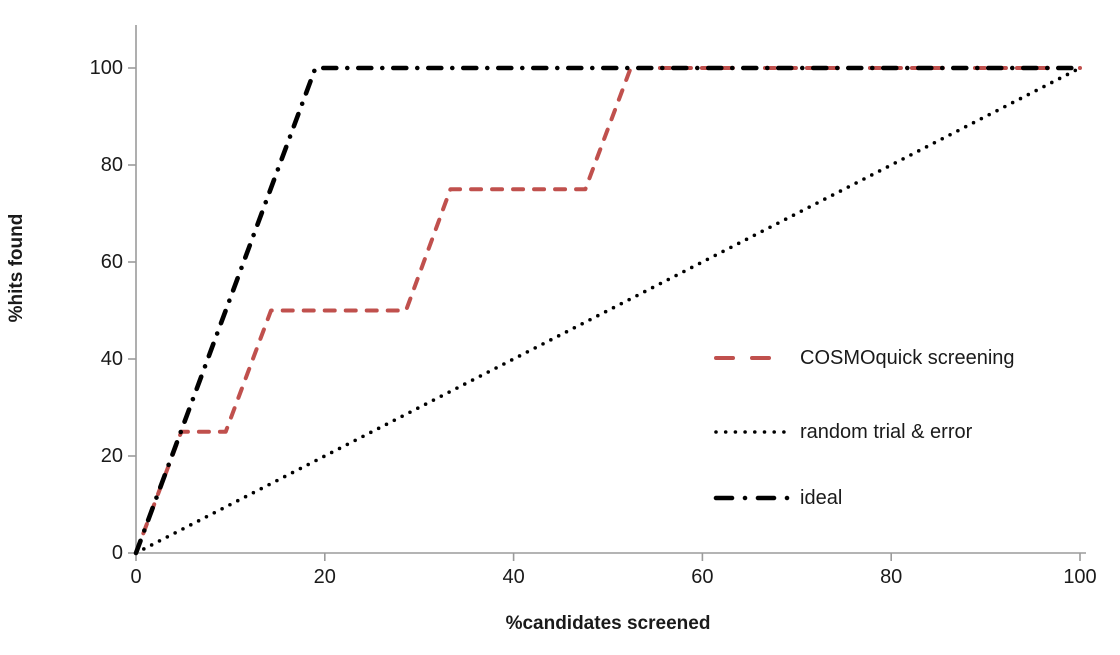 The height and width of the screenshot is (655, 1120). Describe the element at coordinates (702, 577) in the screenshot. I see `x-tick-label: 60` at that location.